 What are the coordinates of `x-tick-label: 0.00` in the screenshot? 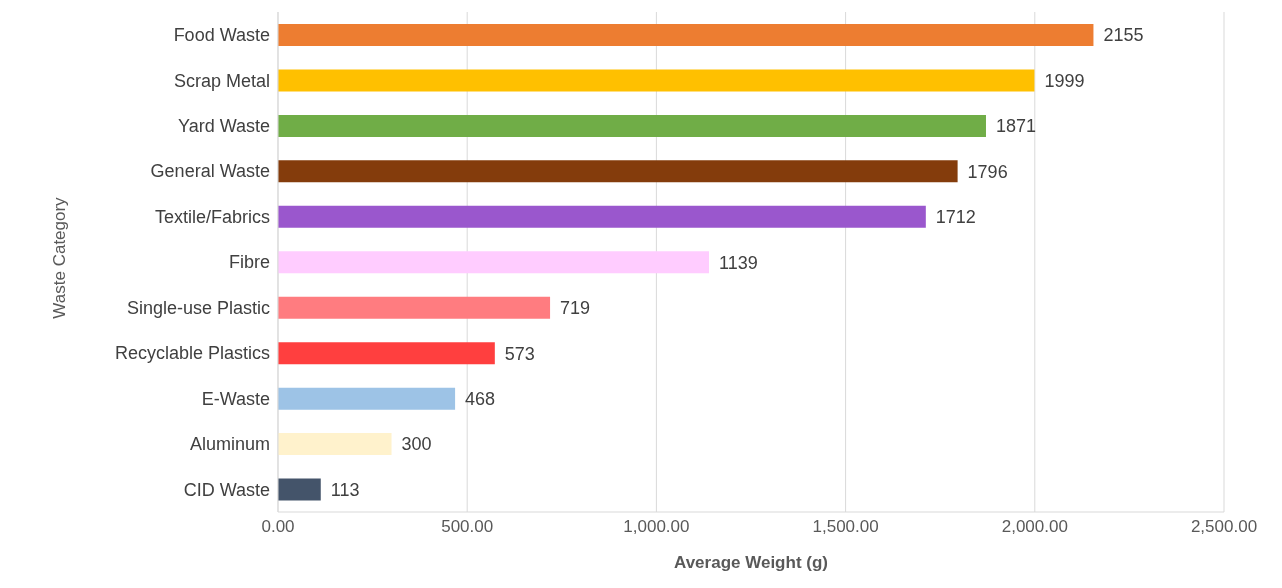 It's located at (278, 527).